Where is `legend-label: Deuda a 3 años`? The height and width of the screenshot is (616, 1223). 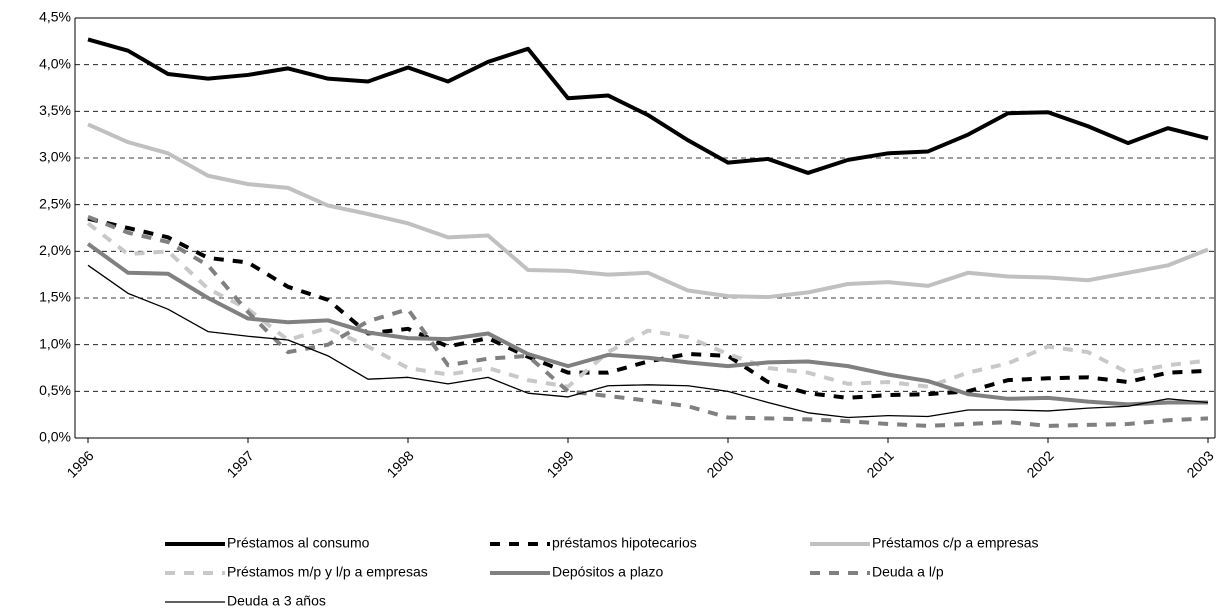 legend-label: Deuda a 3 años is located at coordinates (276, 601).